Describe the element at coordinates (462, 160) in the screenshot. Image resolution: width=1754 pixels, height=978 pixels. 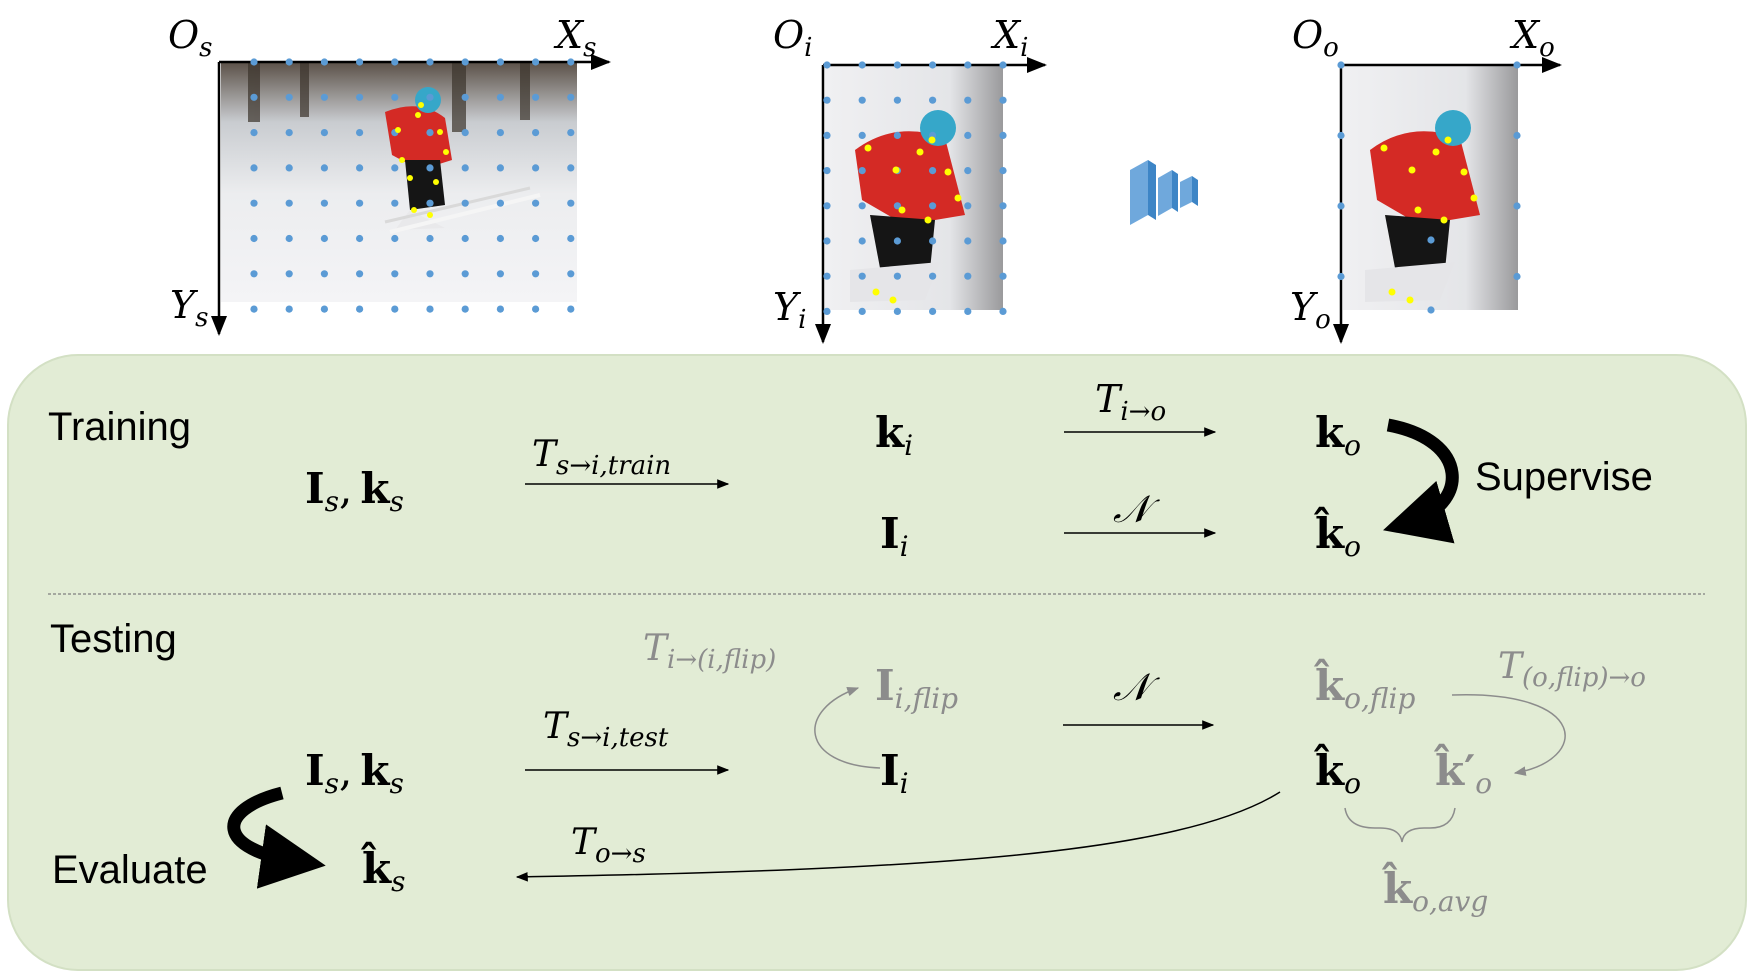
I see `source-skier` at that location.